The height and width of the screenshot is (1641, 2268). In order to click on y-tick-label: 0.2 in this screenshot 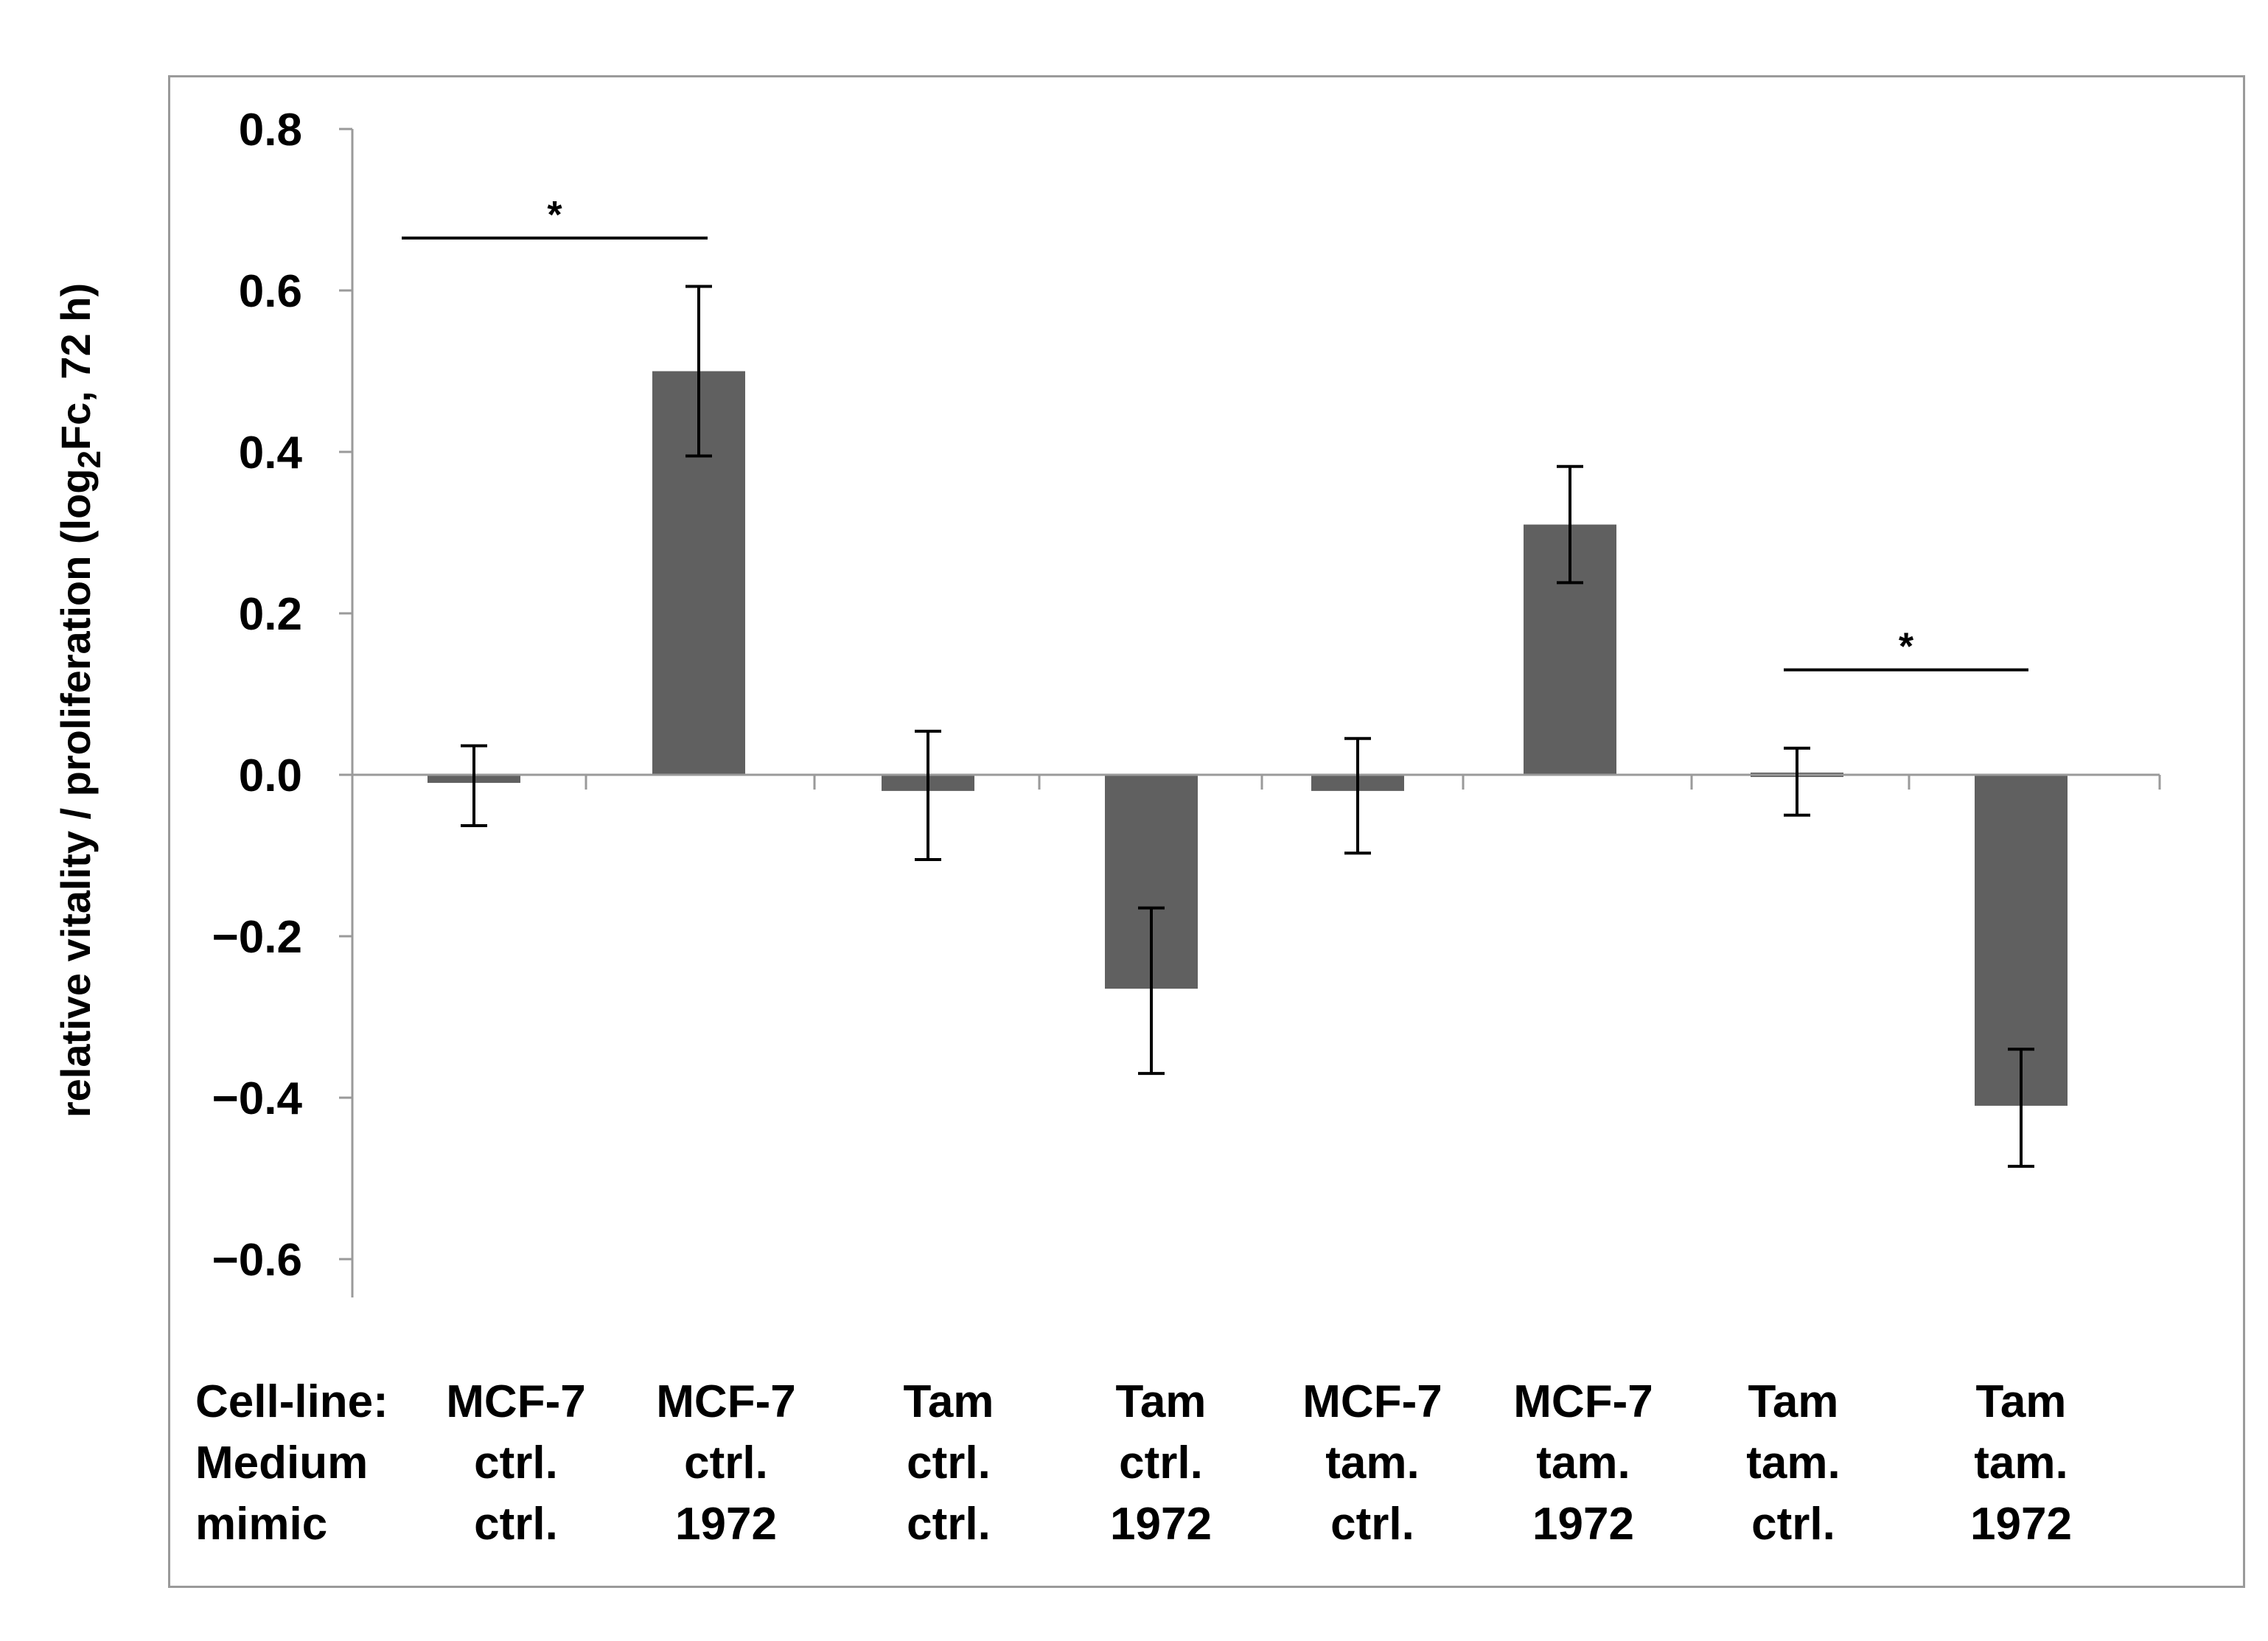, I will do `click(270, 614)`.